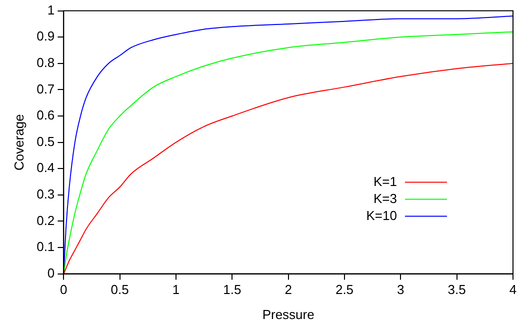 The image size is (529, 333). What do you see at coordinates (45, 141) in the screenshot?
I see `y-tick-label: 0.5` at bounding box center [45, 141].